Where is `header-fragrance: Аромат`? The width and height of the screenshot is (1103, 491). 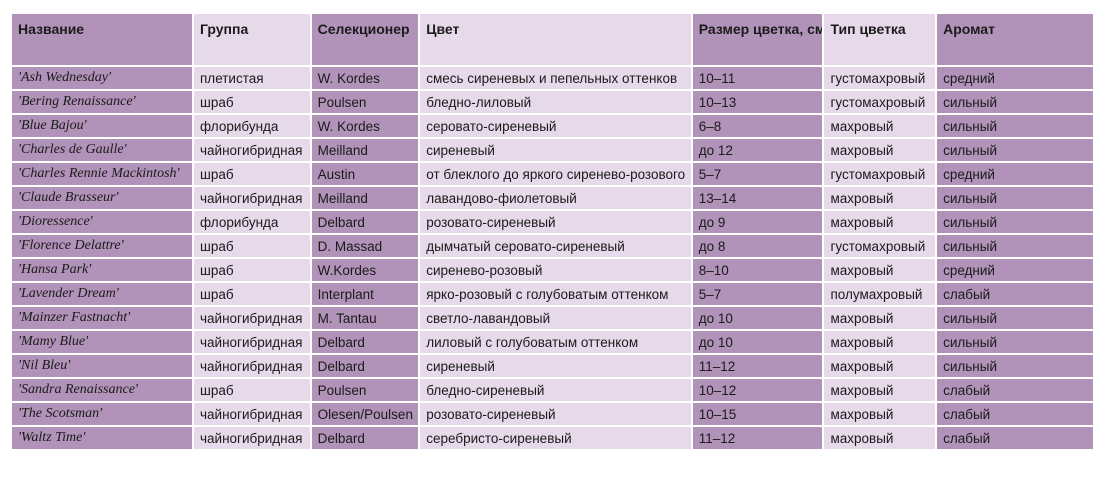 header-fragrance: Аромат is located at coordinates (1015, 39).